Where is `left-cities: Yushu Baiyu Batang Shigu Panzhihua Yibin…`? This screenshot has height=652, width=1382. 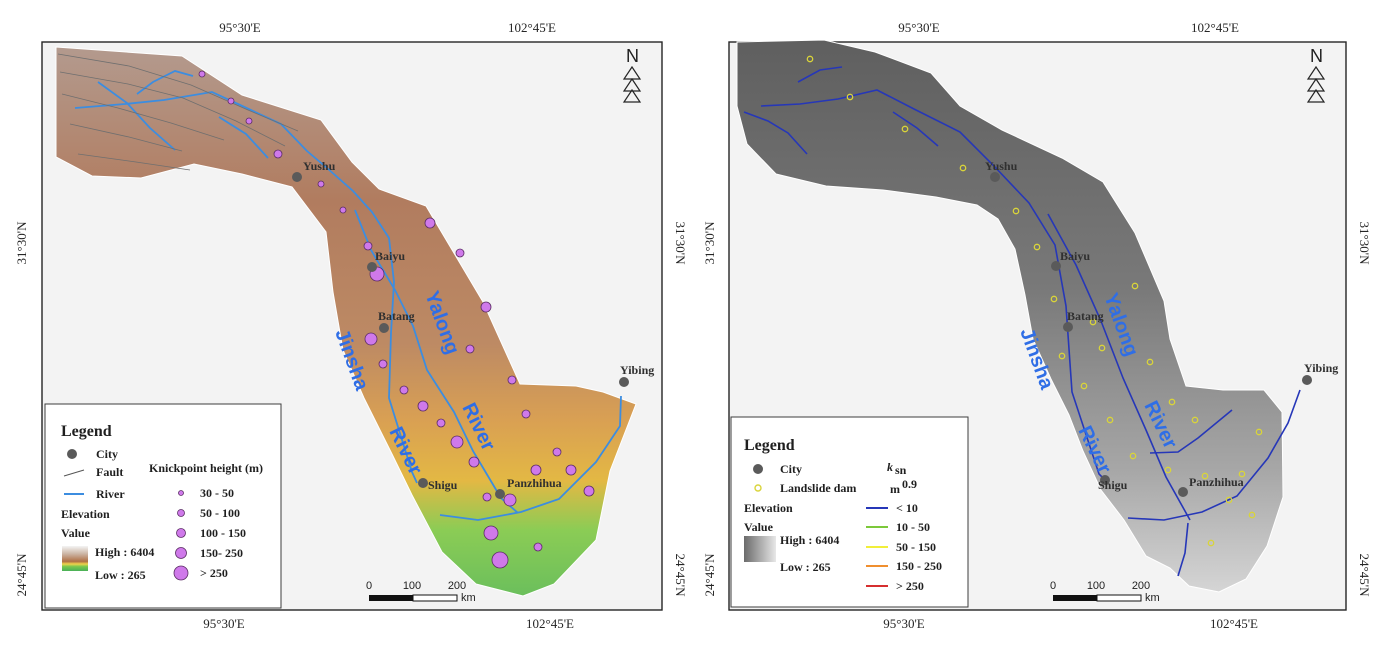
left-cities: Yushu Baiyu Batang Shigu Panzhihua Yibin… is located at coordinates (473, 329).